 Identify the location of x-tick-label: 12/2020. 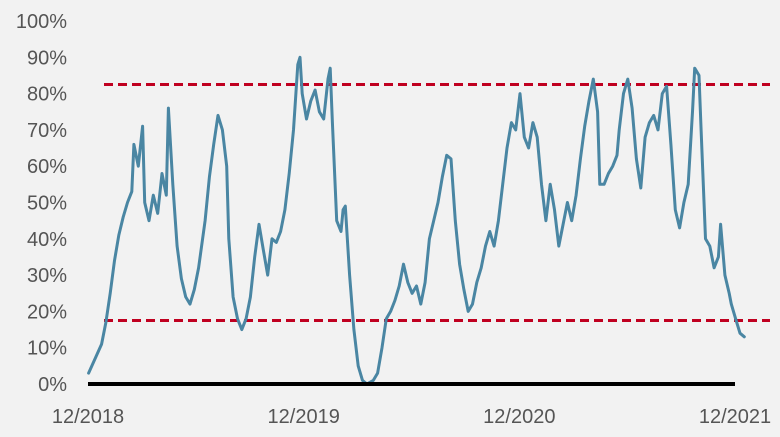
(519, 417).